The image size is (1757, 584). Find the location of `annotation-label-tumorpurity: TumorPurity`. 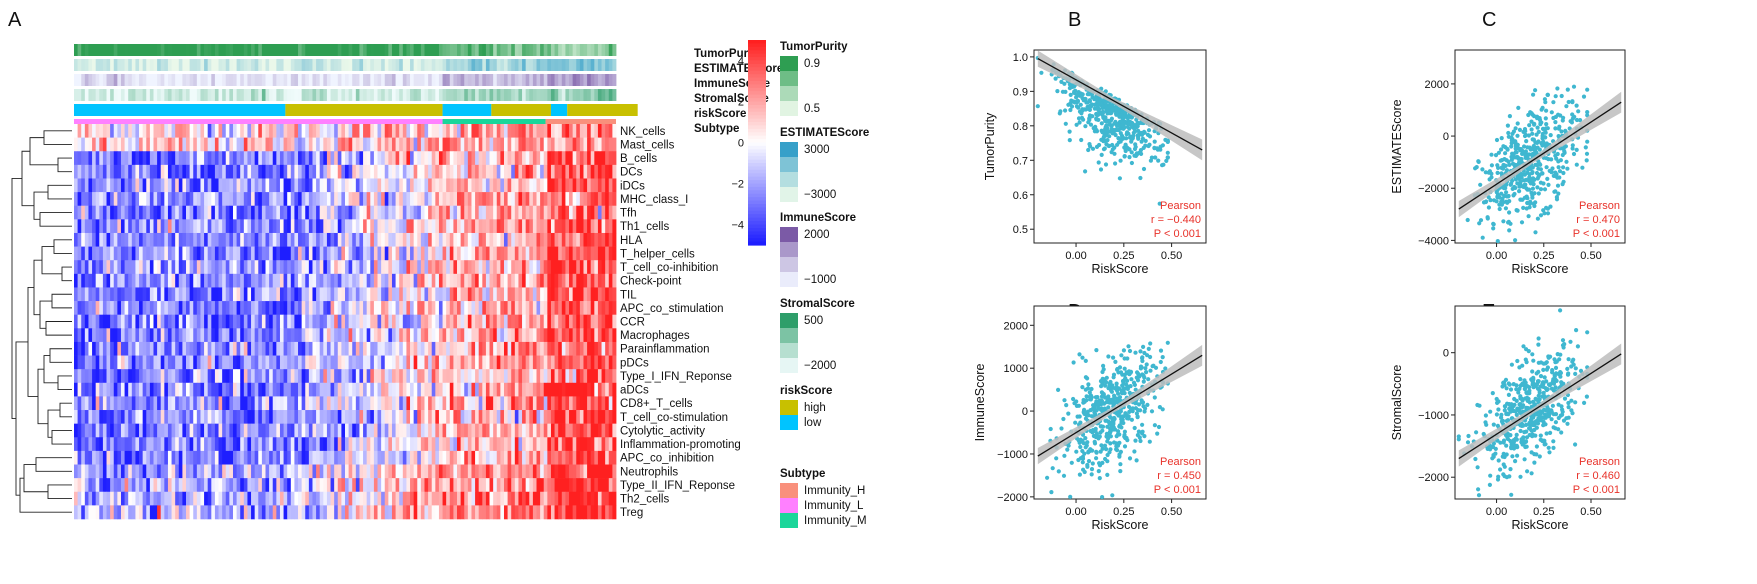

annotation-label-tumorpurity: TumorPurity is located at coordinates (728, 54).